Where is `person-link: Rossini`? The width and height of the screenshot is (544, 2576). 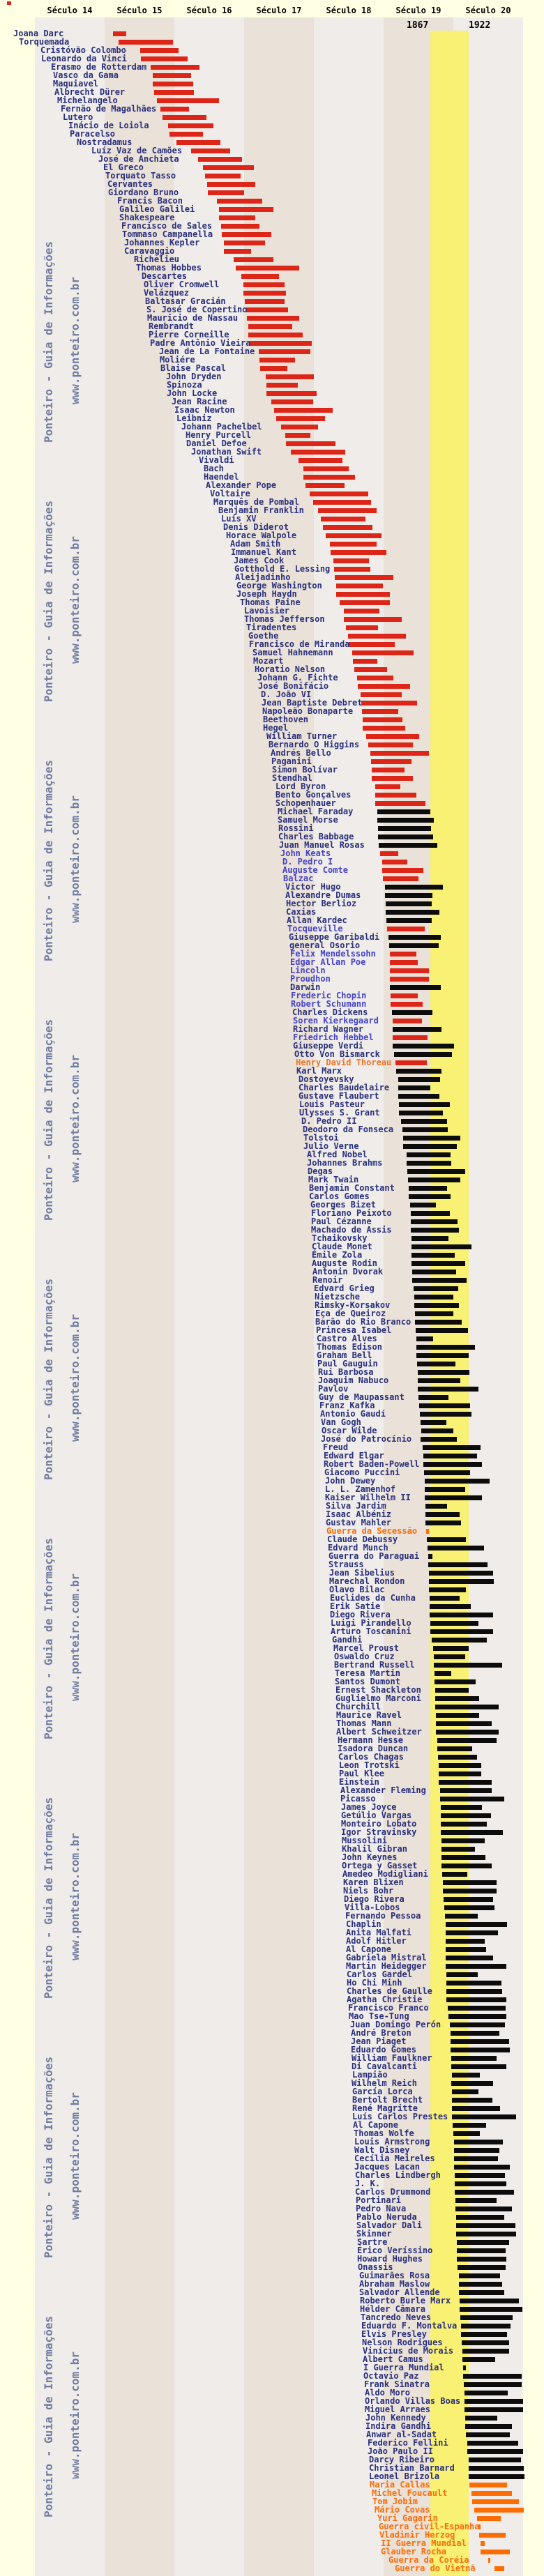
person-link: Rossini is located at coordinates (296, 828).